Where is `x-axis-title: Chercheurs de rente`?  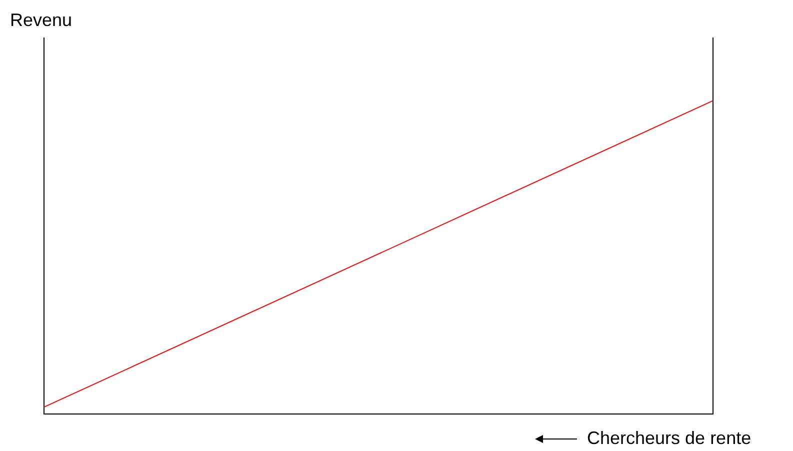 x-axis-title: Chercheurs de rente is located at coordinates (669, 438).